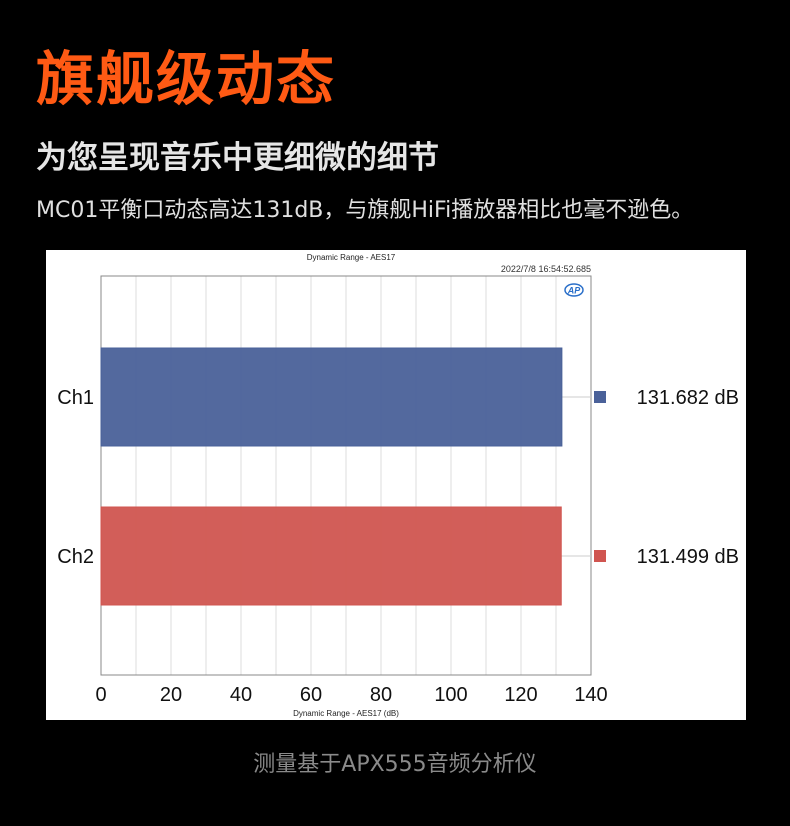 This screenshot has width=790, height=826. I want to click on subheadline: 为您呈现音乐中更细微的细节, so click(237, 158).